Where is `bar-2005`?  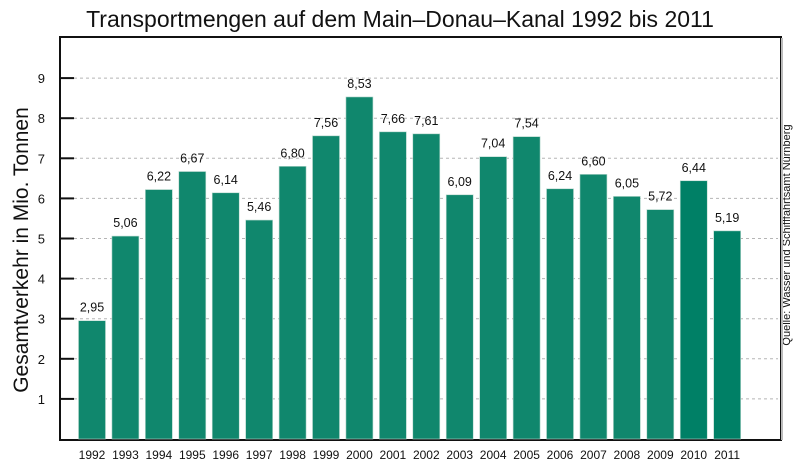 bar-2005 is located at coordinates (526, 288).